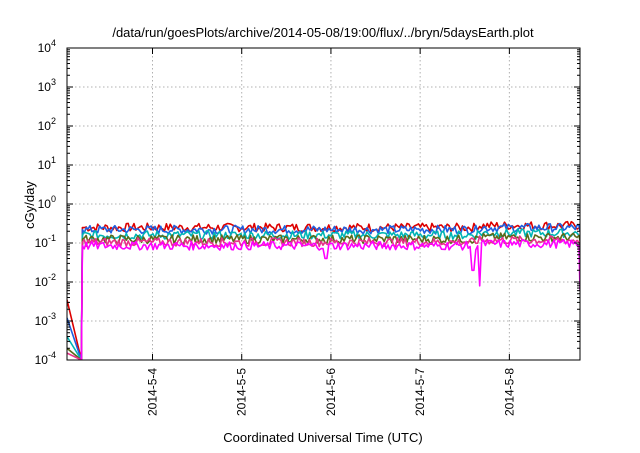 The width and height of the screenshot is (640, 453). What do you see at coordinates (45, 319) in the screenshot?
I see `y-tick-label: 10⁻³` at bounding box center [45, 319].